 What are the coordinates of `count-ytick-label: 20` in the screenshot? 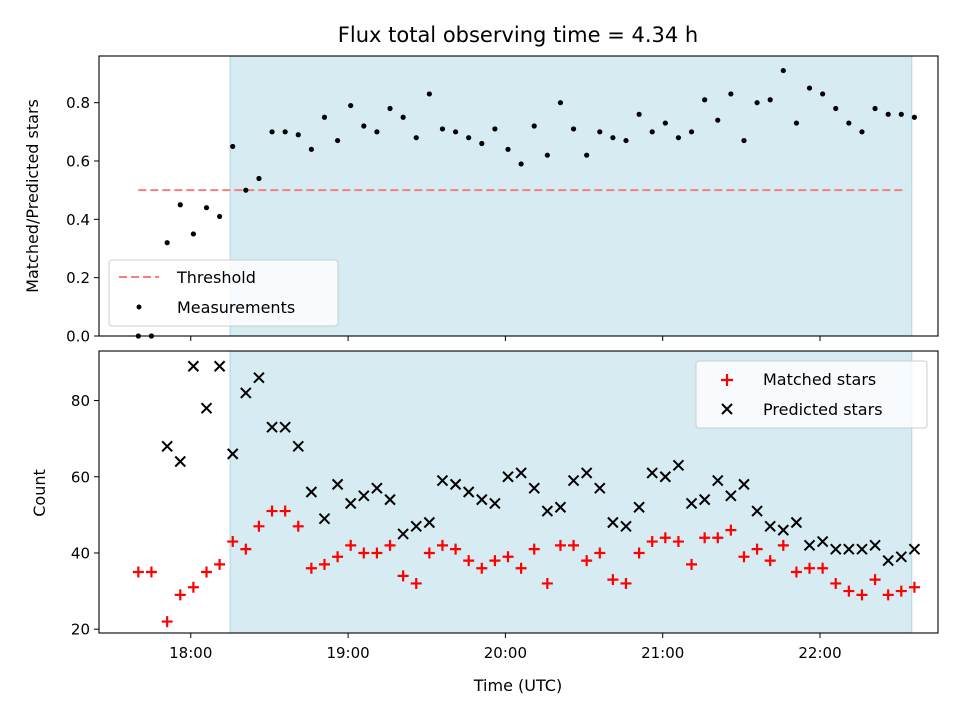 It's located at (80, 630).